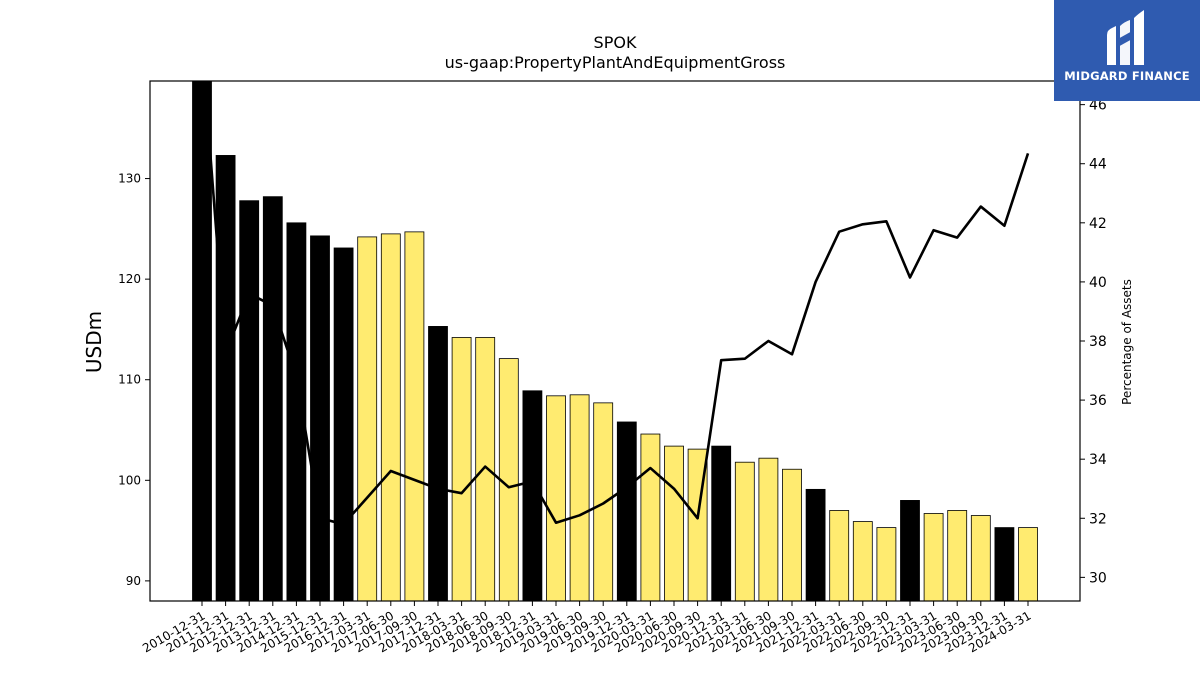 Image resolution: width=1200 pixels, height=675 pixels. What do you see at coordinates (129, 480) in the screenshot?
I see `y-tick-label: 100` at bounding box center [129, 480].